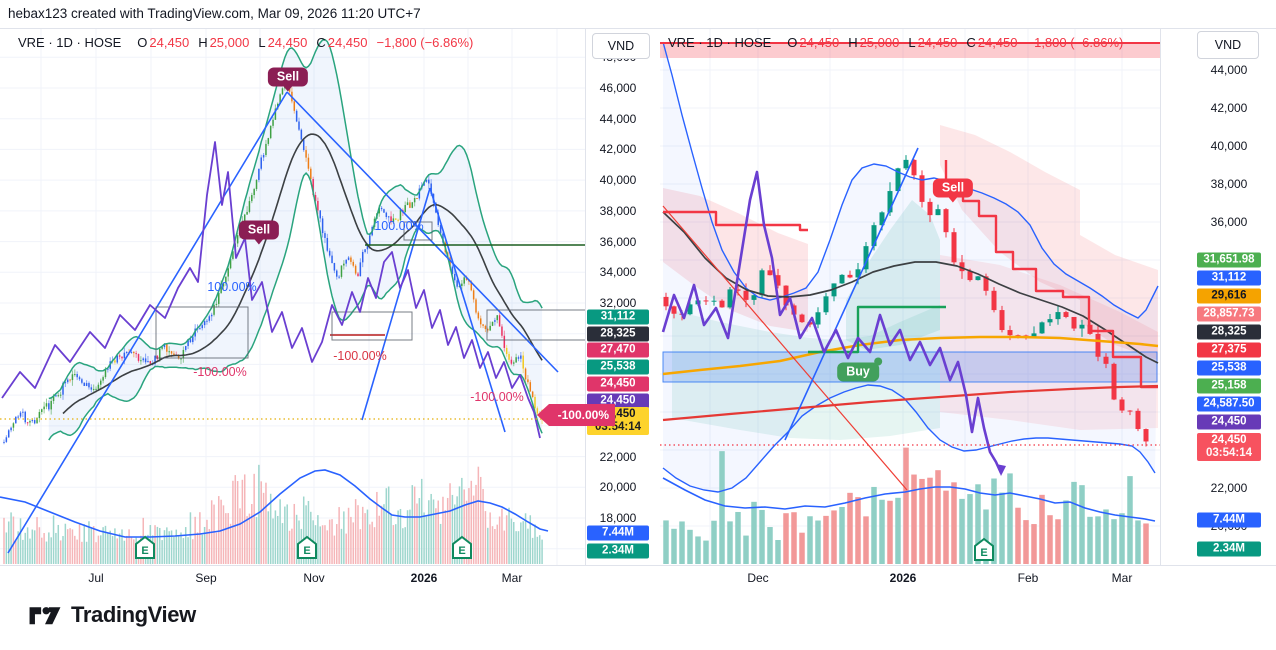 The image size is (1276, 650). Describe the element at coordinates (621, 46) in the screenshot. I see `left-currency-button: VND` at that location.